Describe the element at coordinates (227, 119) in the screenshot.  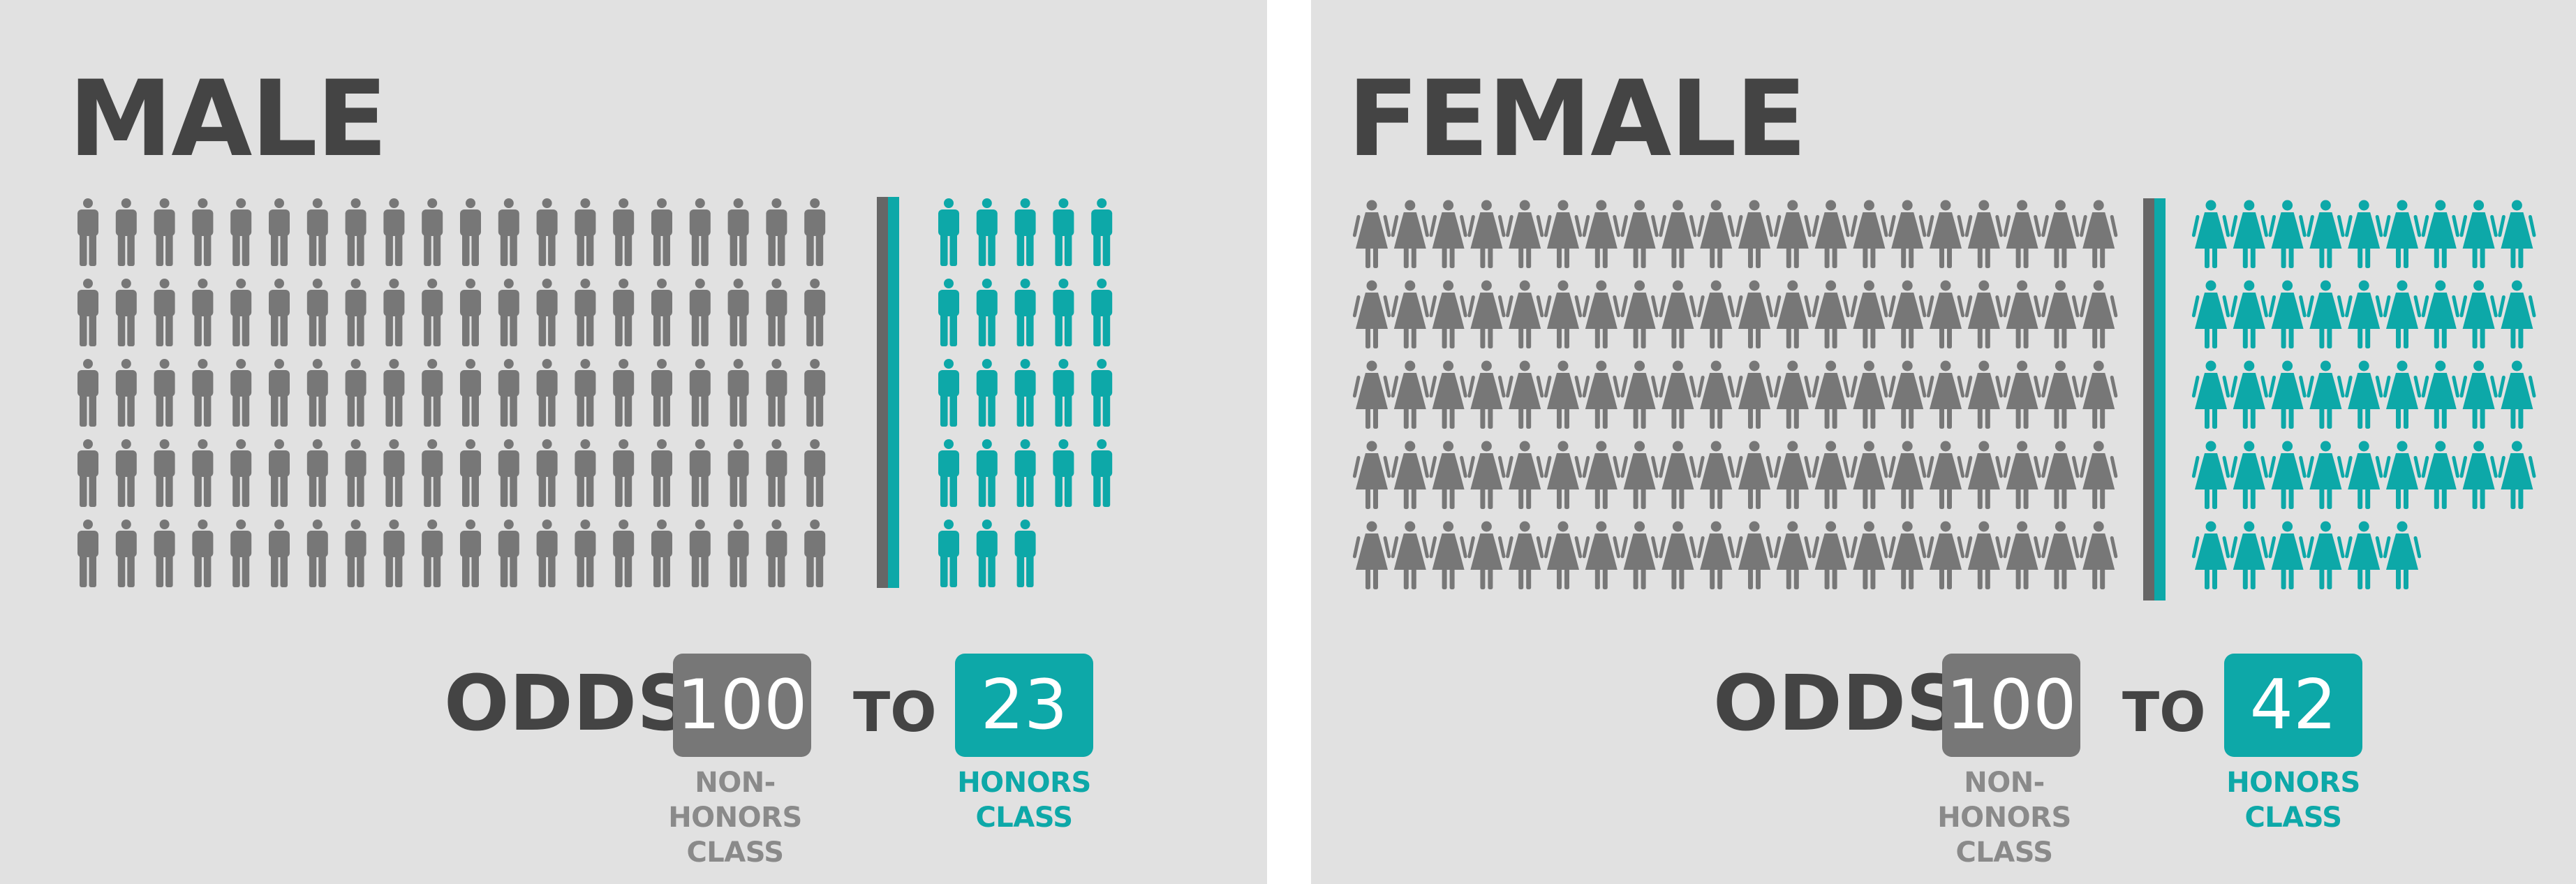
I see `male-panel-title: MALE` at that location.